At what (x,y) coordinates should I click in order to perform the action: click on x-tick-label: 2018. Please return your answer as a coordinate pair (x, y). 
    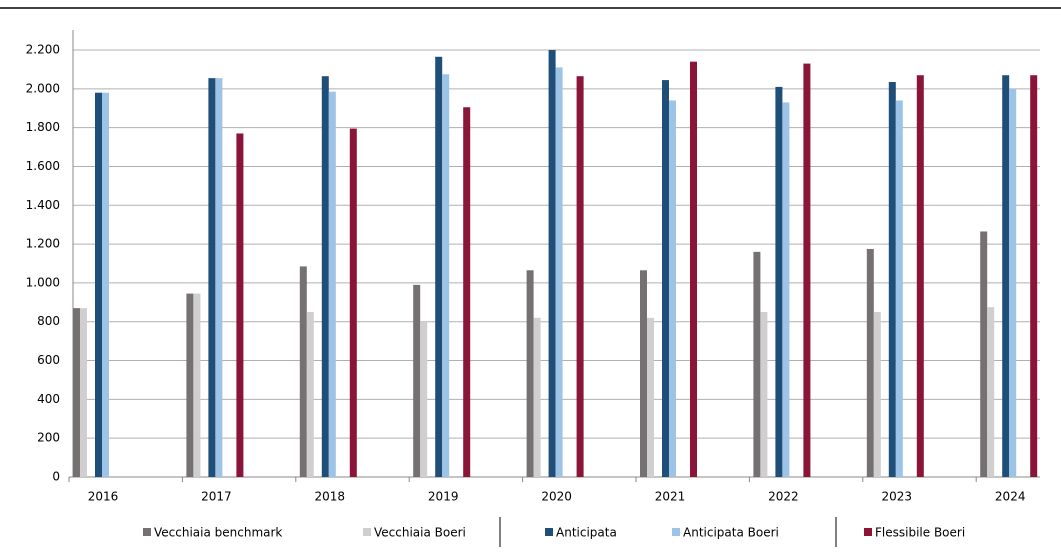
    Looking at the image, I should click on (330, 497).